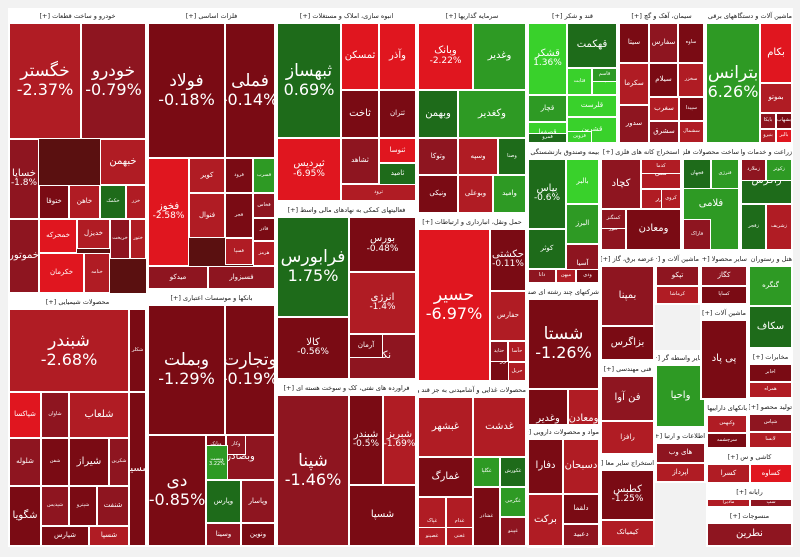 This screenshot has height=557, width=800. What do you see at coordinates (563, 432) in the screenshot?
I see `sector-header: مواد و محصولات دارویی [+]` at bounding box center [563, 432].